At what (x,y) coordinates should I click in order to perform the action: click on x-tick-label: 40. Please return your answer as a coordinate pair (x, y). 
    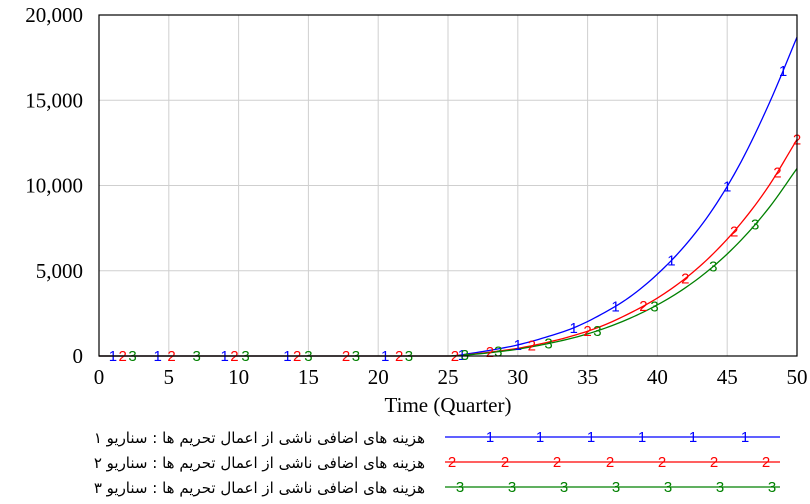
    Looking at the image, I should click on (657, 377).